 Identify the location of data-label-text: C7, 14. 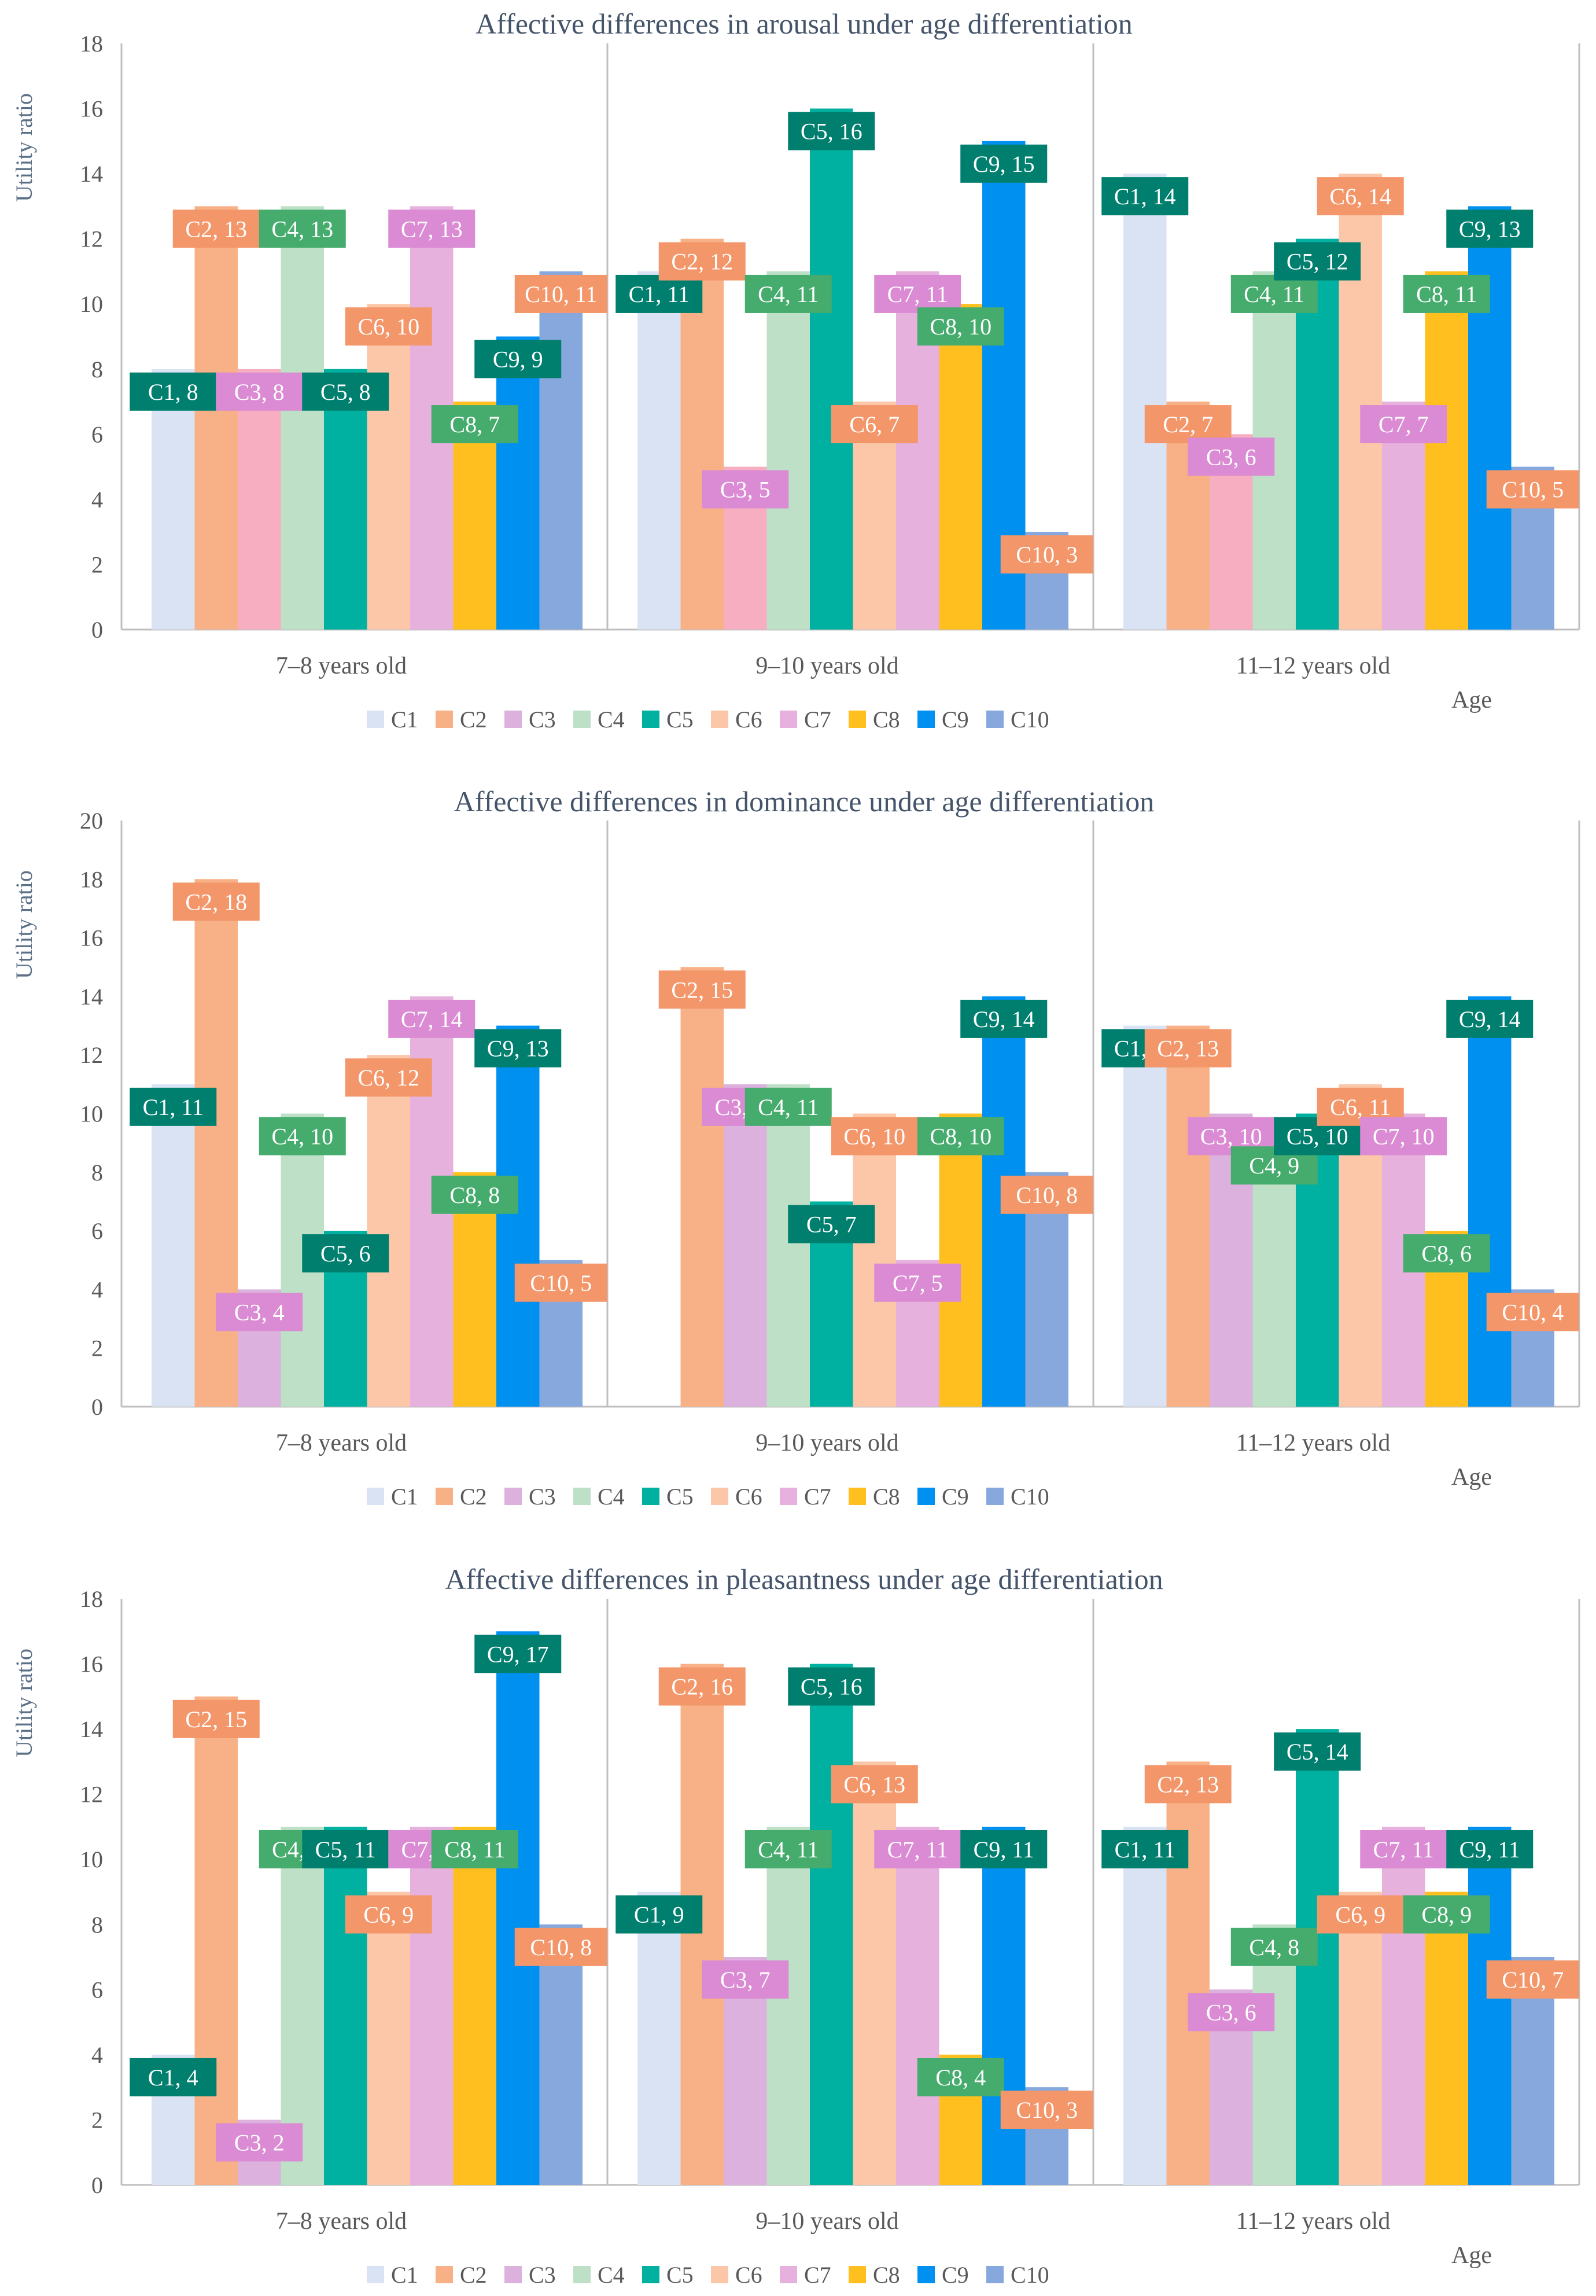
(432, 1019).